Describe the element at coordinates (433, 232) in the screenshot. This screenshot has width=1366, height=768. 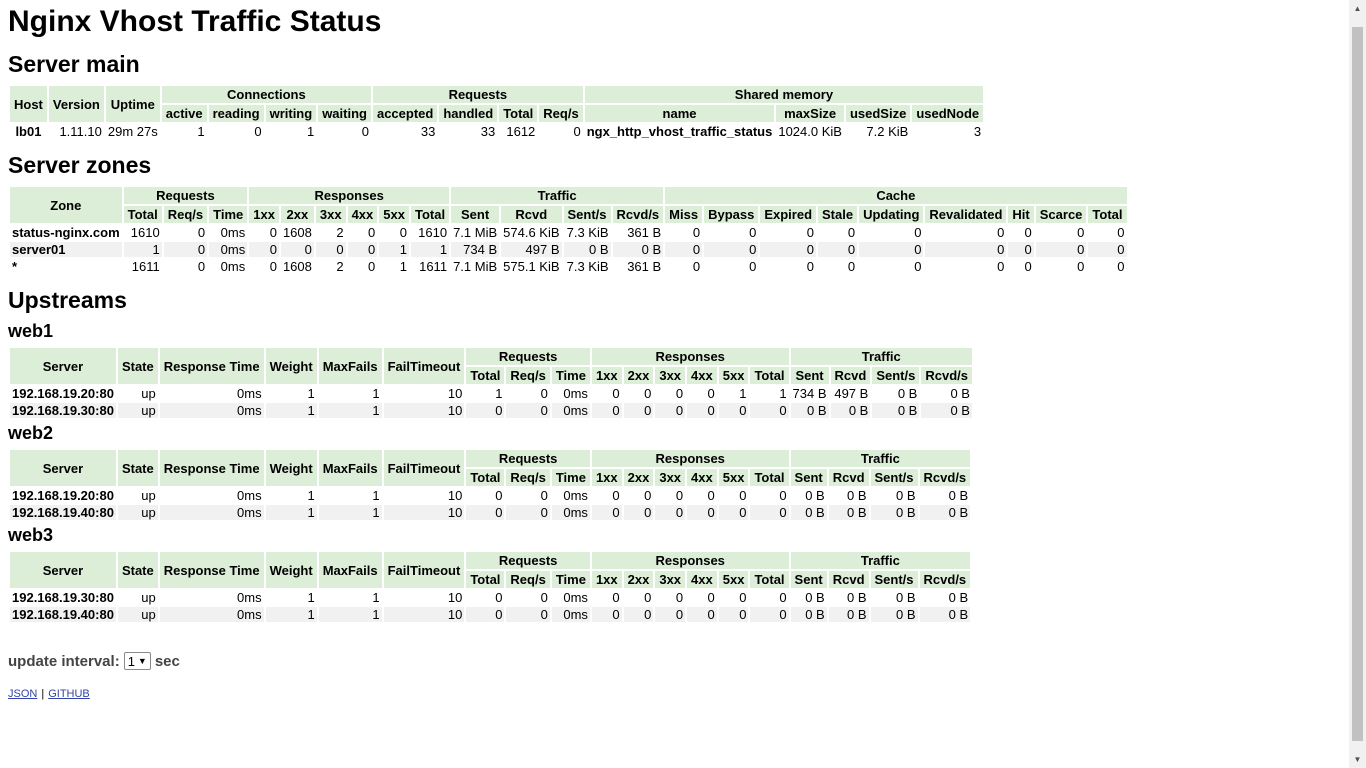
I see `cell: 1610` at that location.